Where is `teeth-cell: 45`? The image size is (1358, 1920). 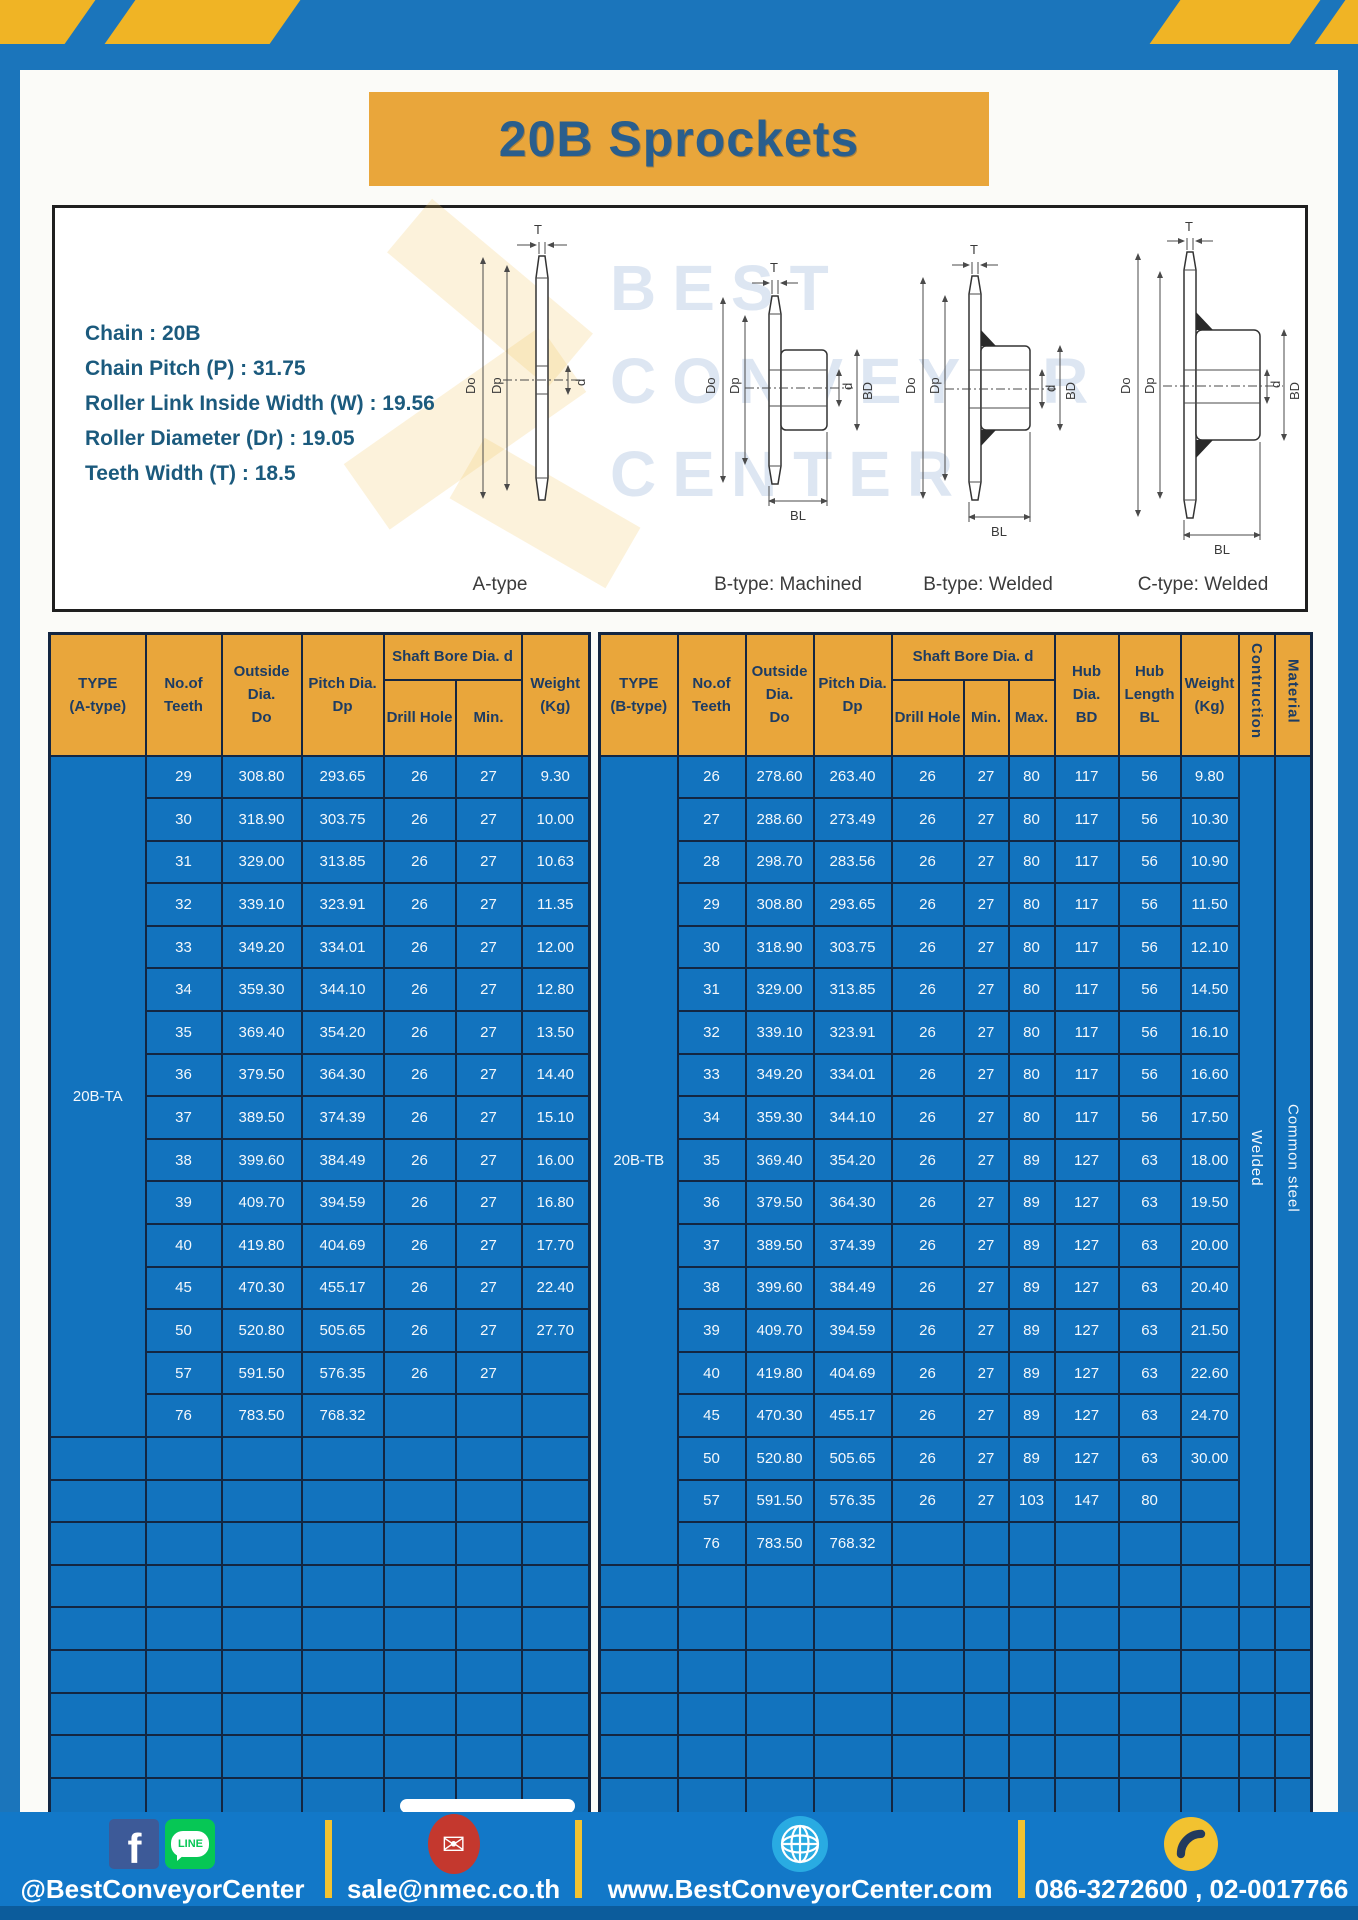 teeth-cell: 45 is located at coordinates (183, 1288).